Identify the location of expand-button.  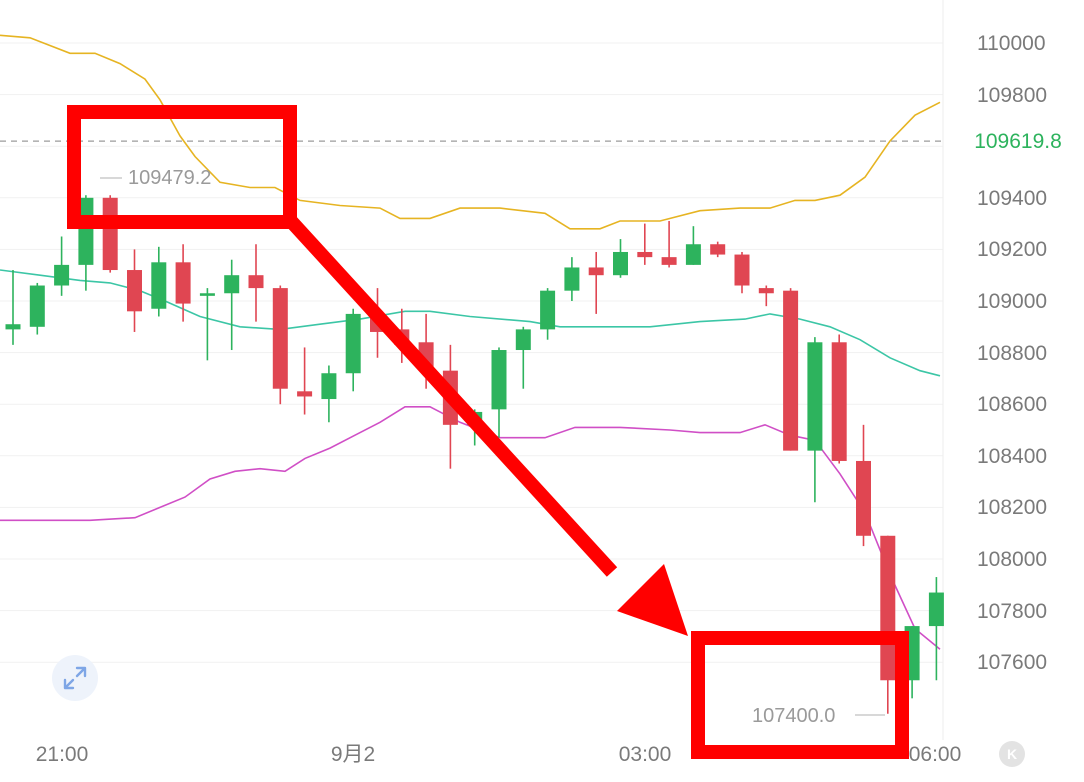
(75, 678).